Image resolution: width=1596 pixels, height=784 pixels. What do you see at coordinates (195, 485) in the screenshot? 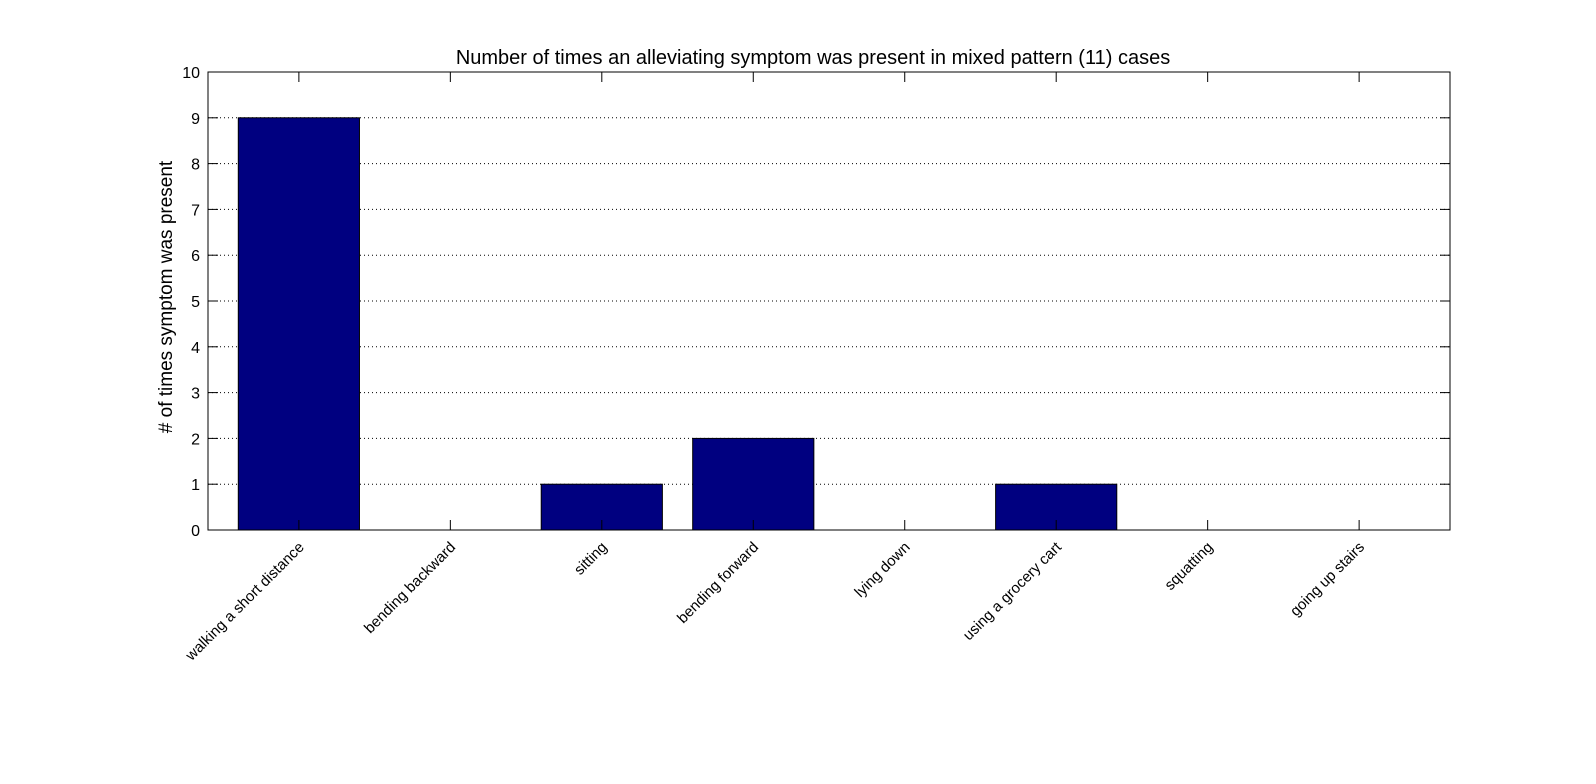
I see `y-tick-label: 1` at bounding box center [195, 485].